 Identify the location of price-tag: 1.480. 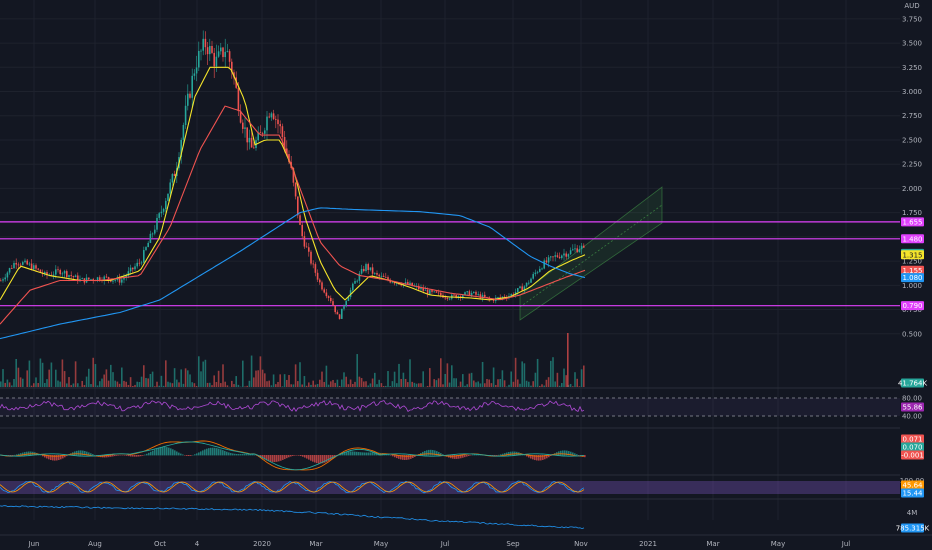
(912, 239).